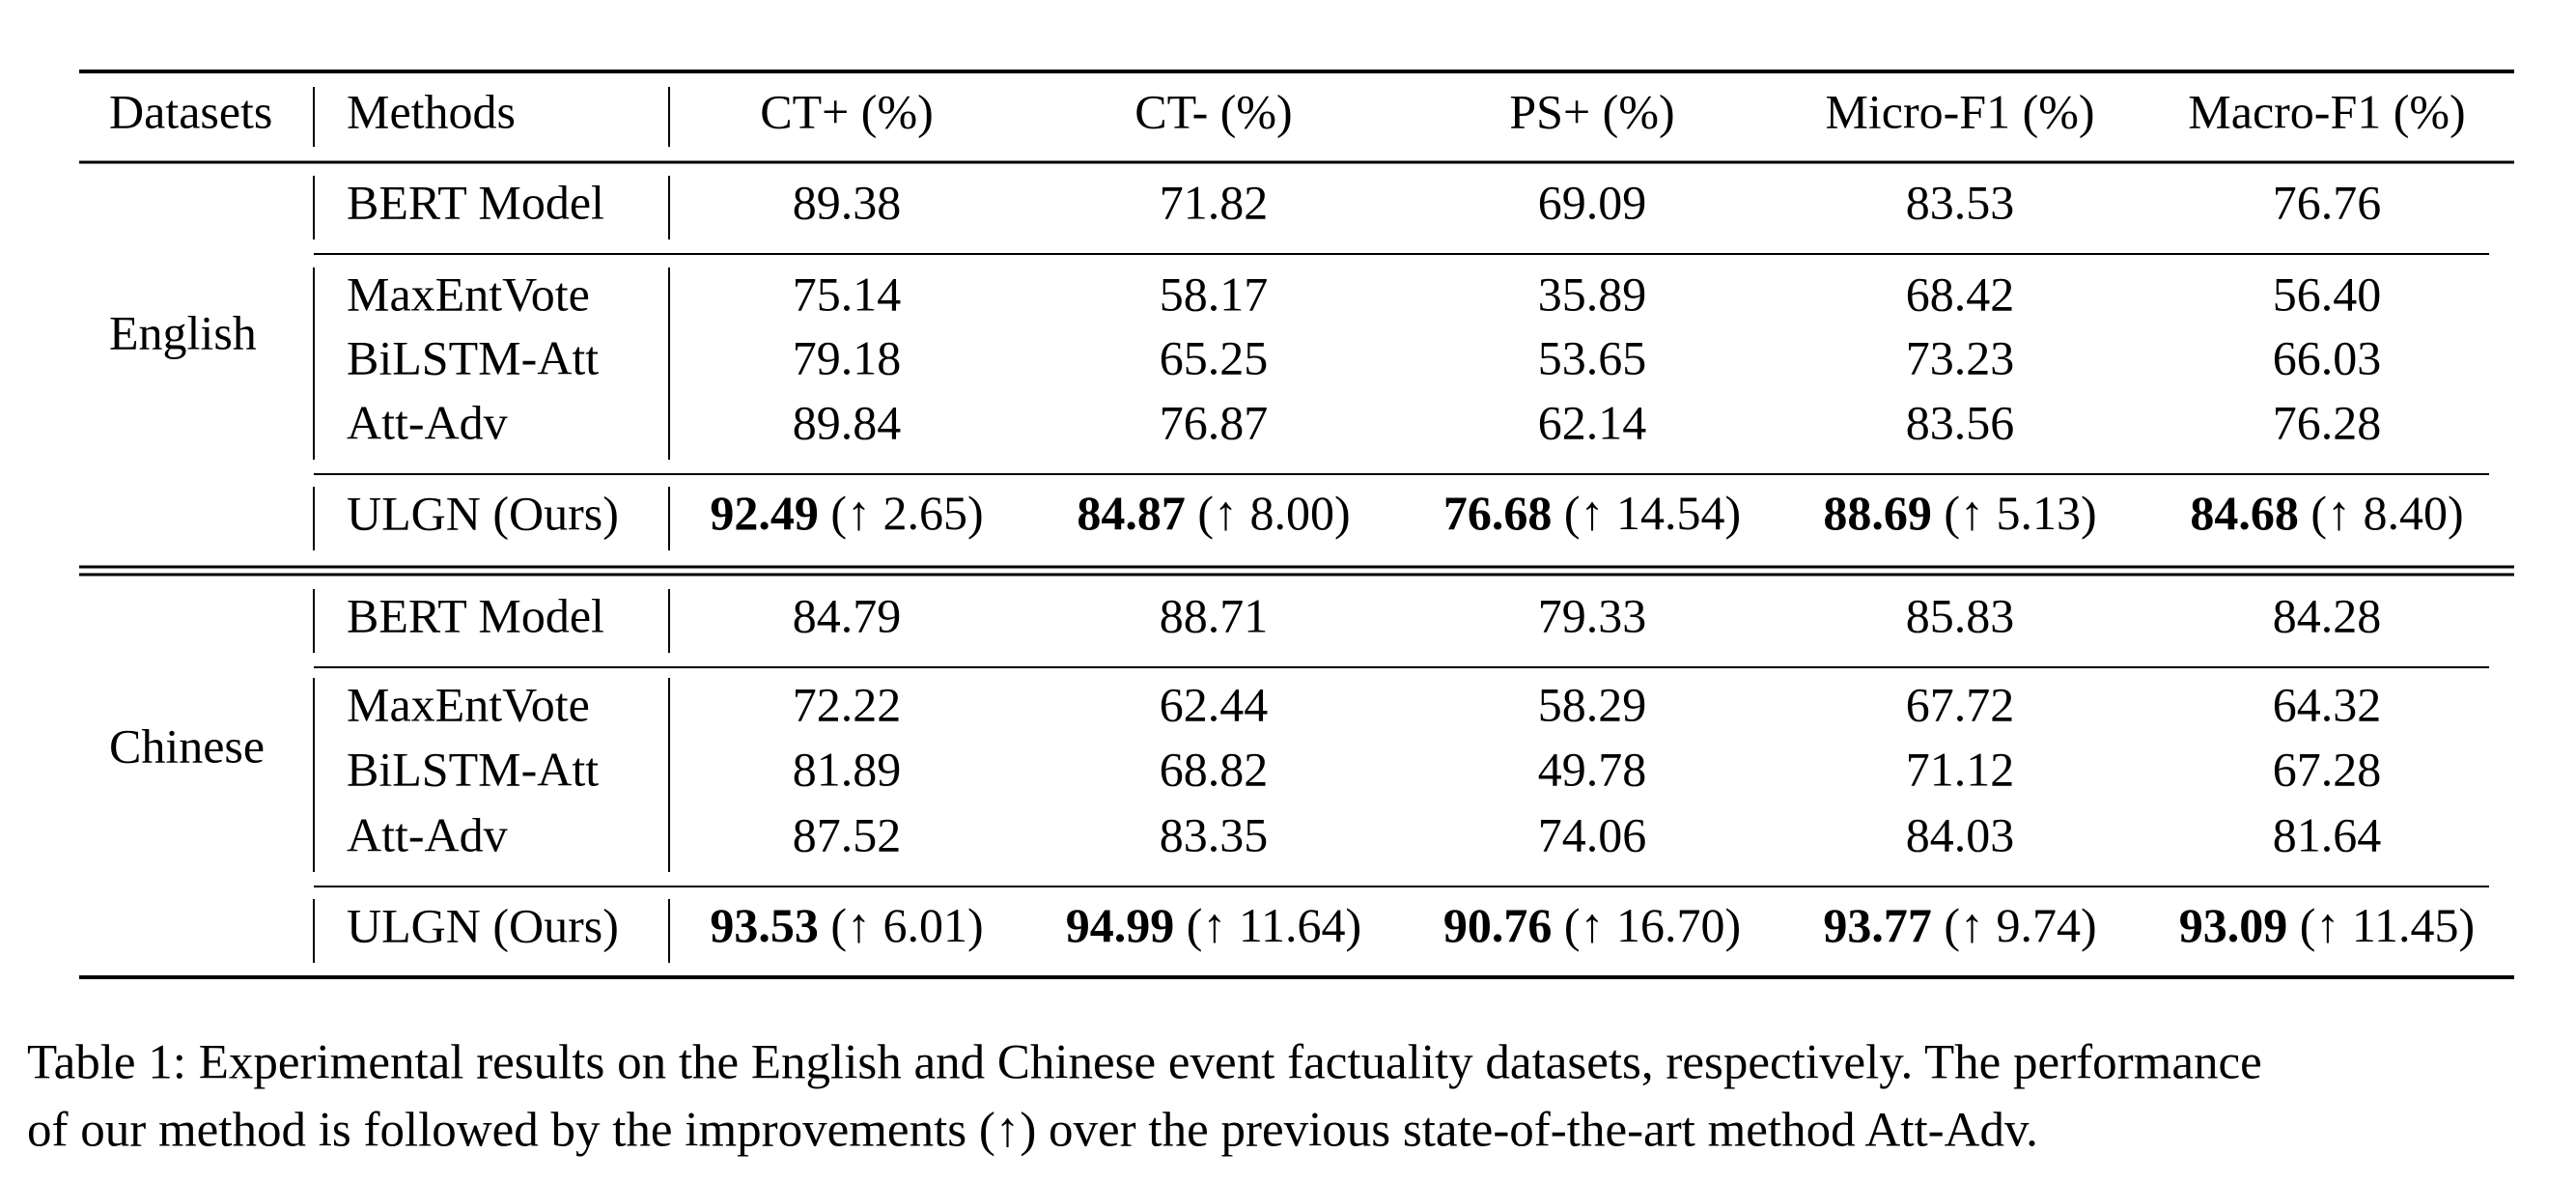  I want to click on score-cell: 92.49 (↑ 2.65), so click(847, 513).